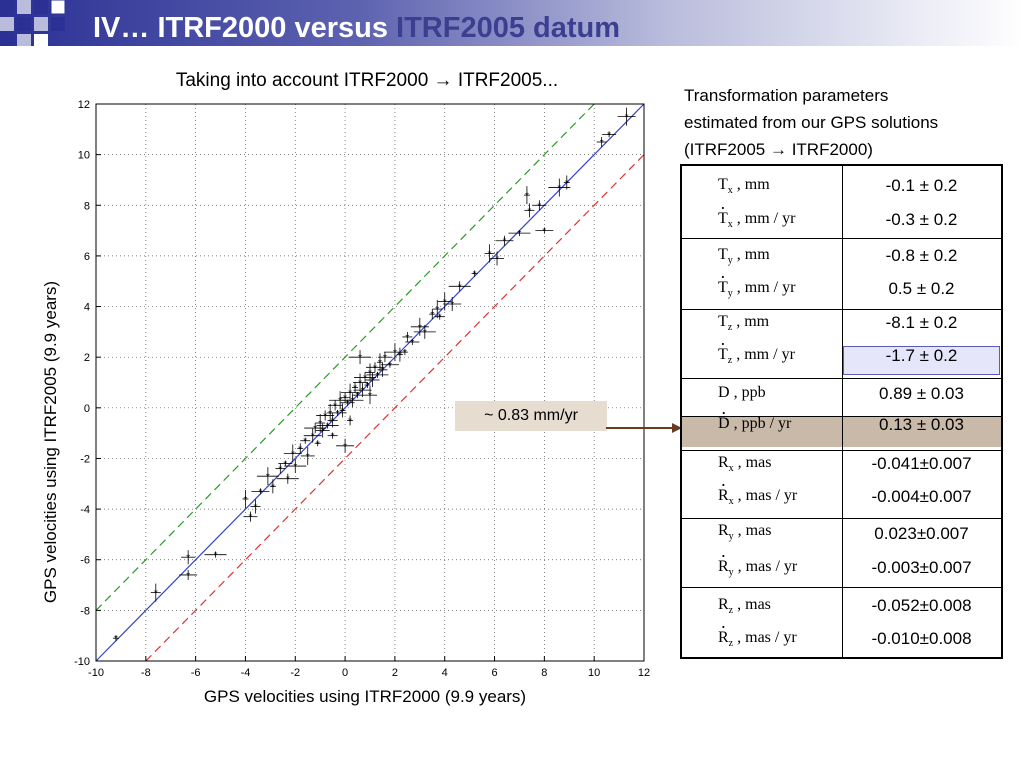 This screenshot has width=1024, height=768. I want to click on param-name: Tx , mm / yr, so click(756, 220).